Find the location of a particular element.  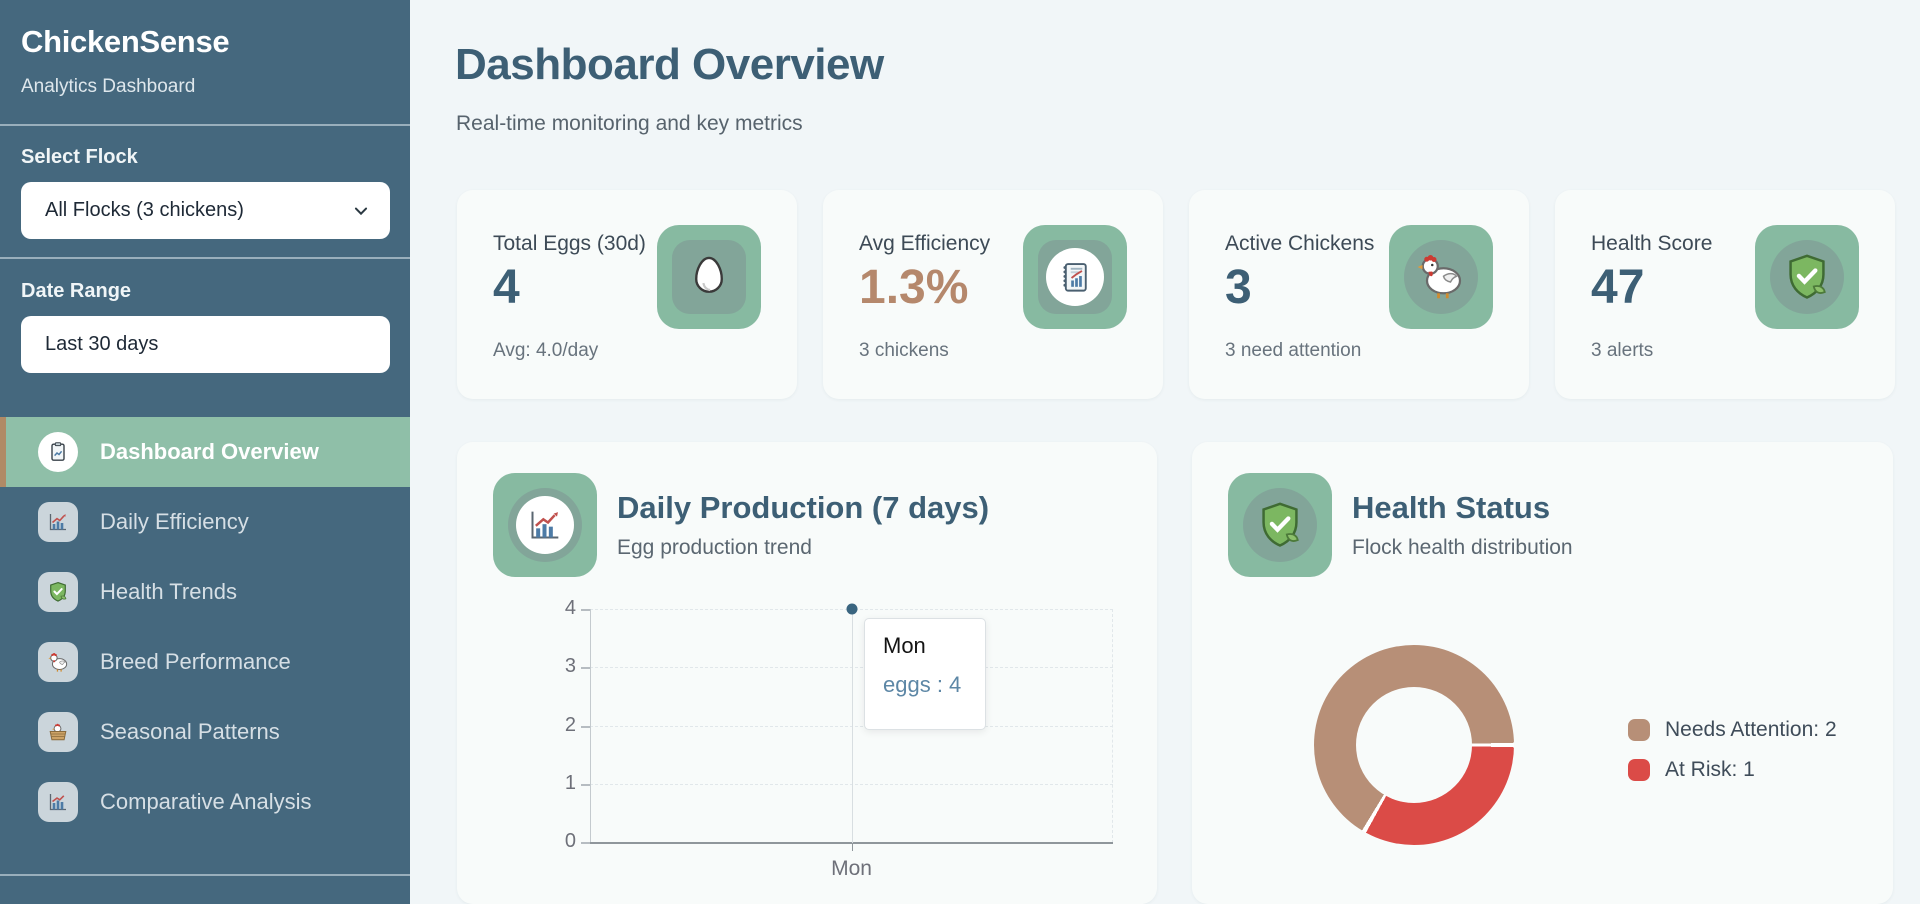

sidebar-item-breed-performance: Breed Performance is located at coordinates (205, 662).